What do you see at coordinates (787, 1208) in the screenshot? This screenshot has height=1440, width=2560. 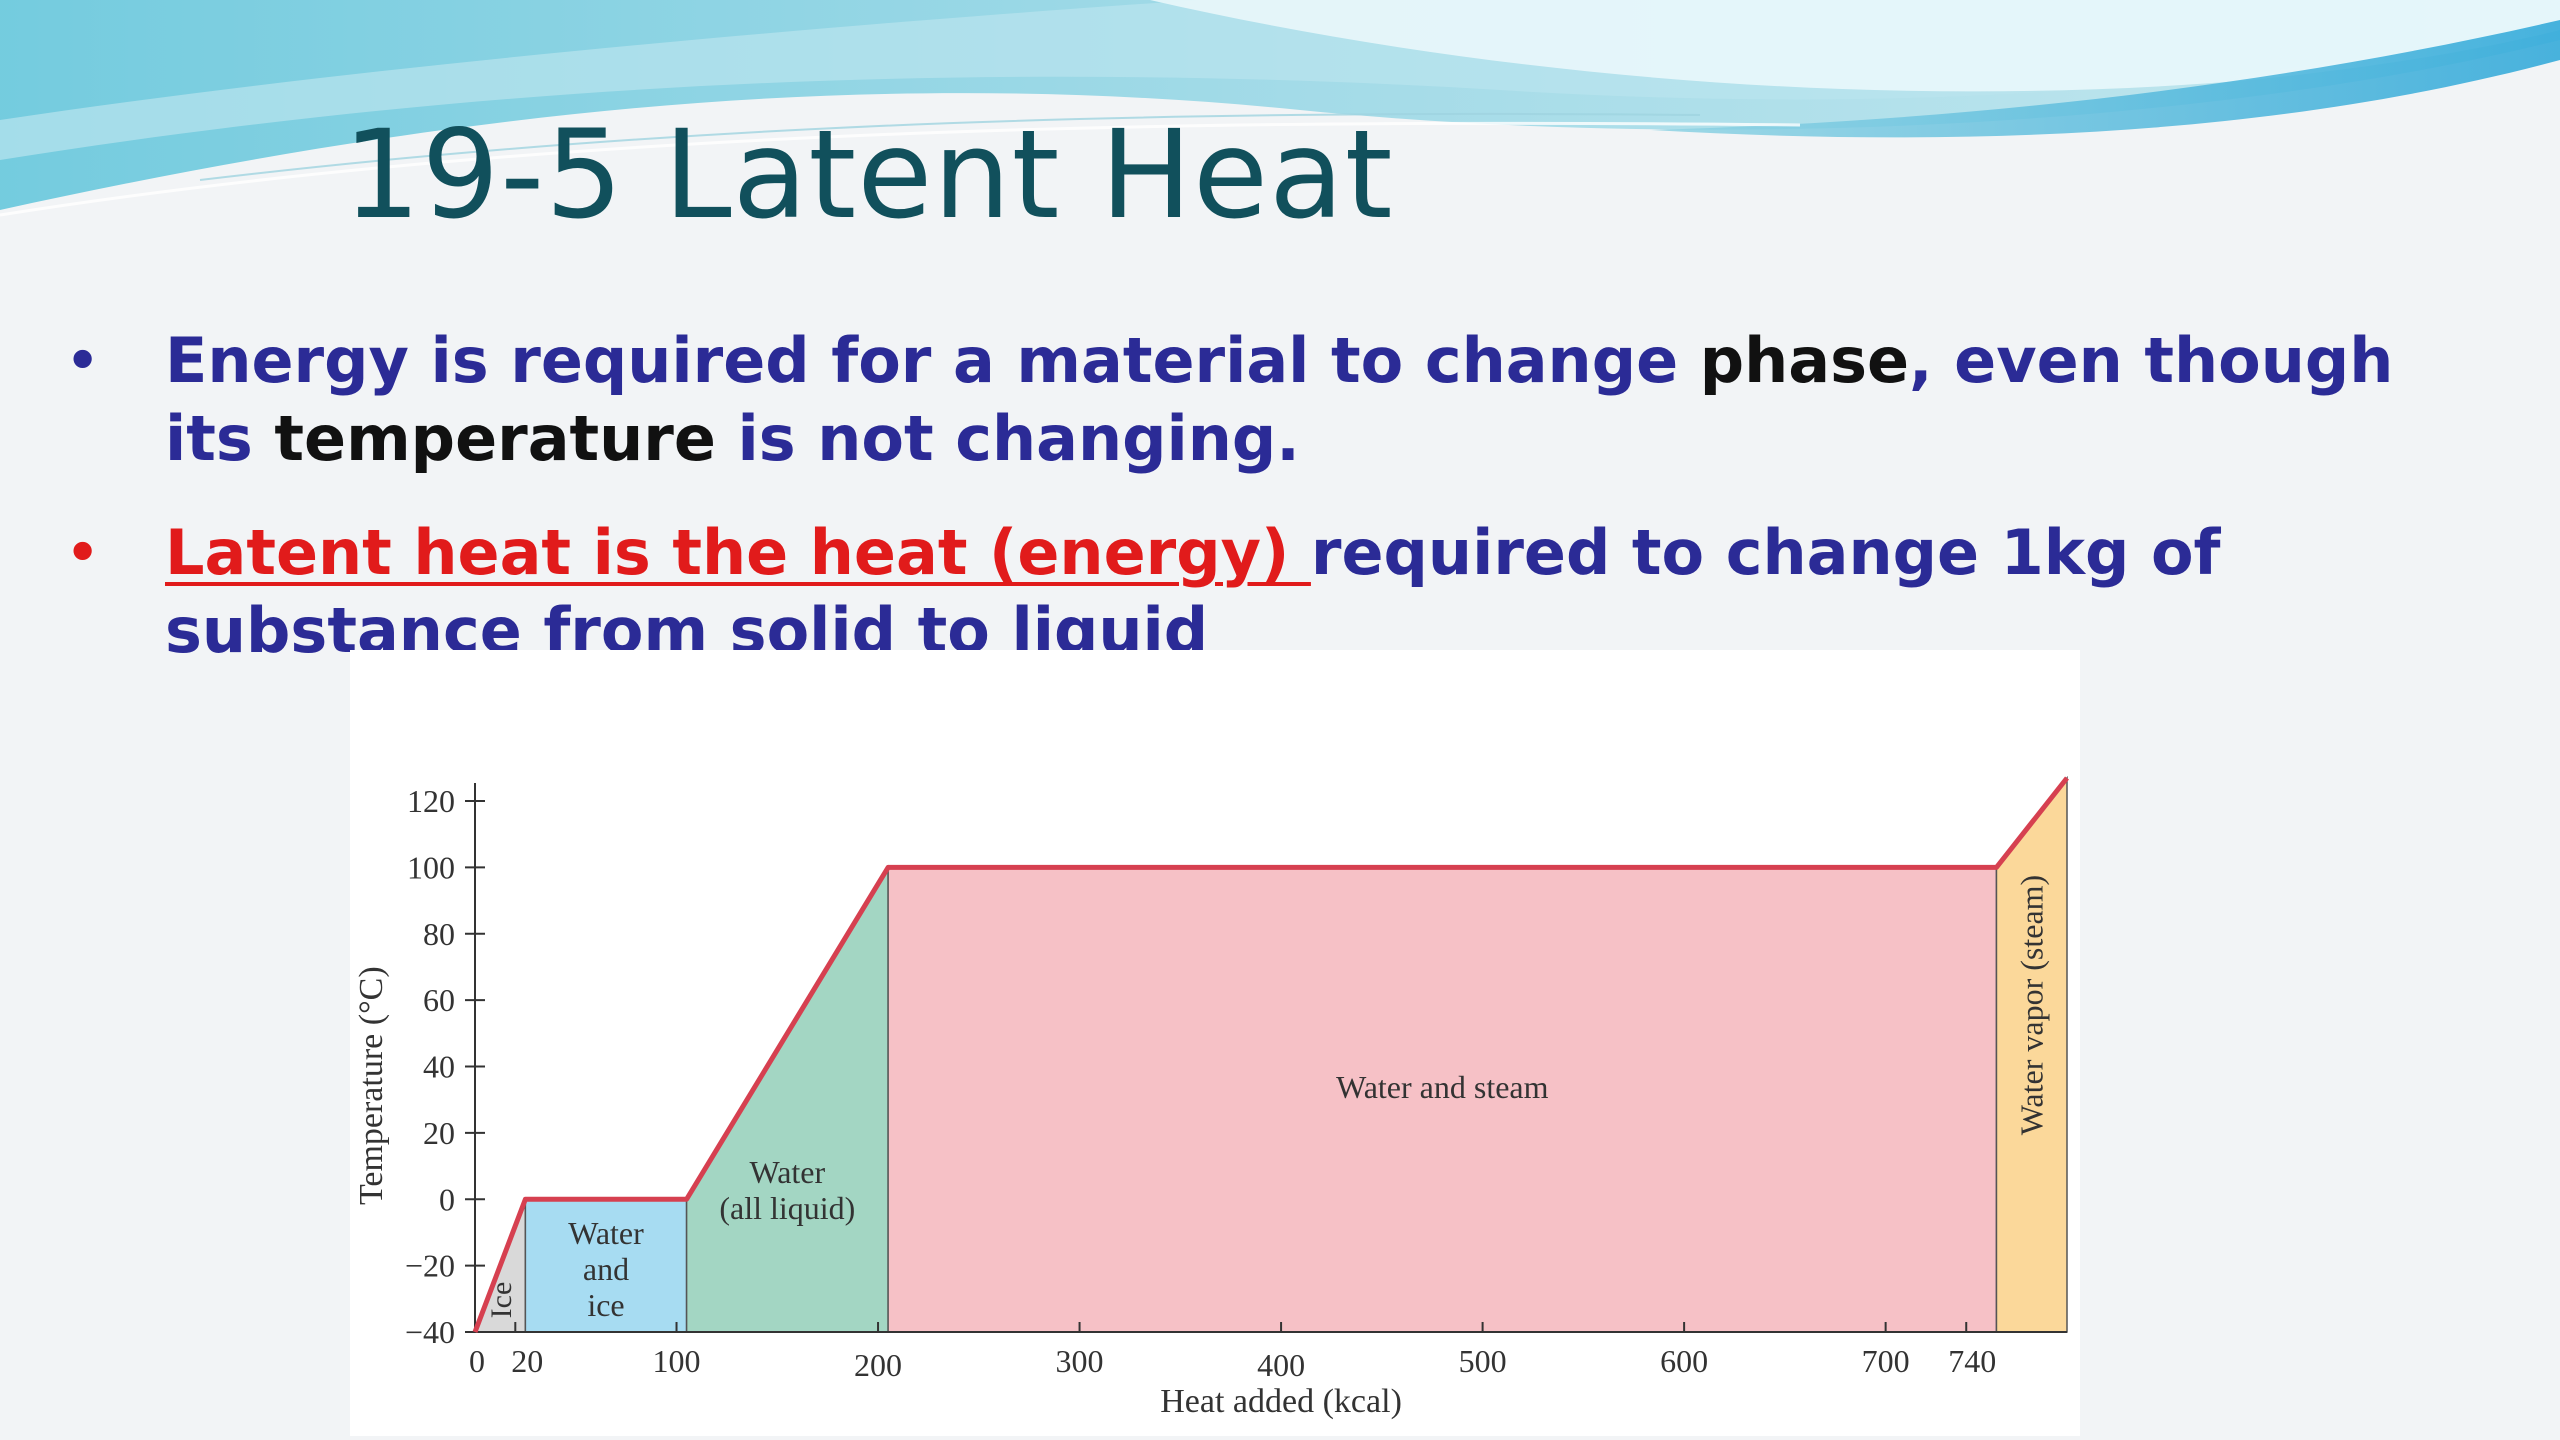 I see `region-label: (all liquid)` at bounding box center [787, 1208].